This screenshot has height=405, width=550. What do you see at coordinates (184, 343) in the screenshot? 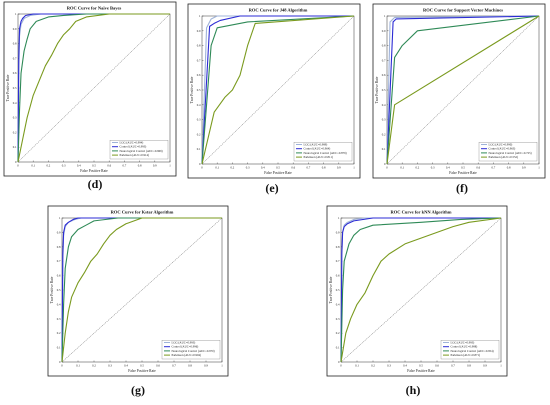
I see `legend-entry: LGG (AUC=0.993)` at bounding box center [184, 343].